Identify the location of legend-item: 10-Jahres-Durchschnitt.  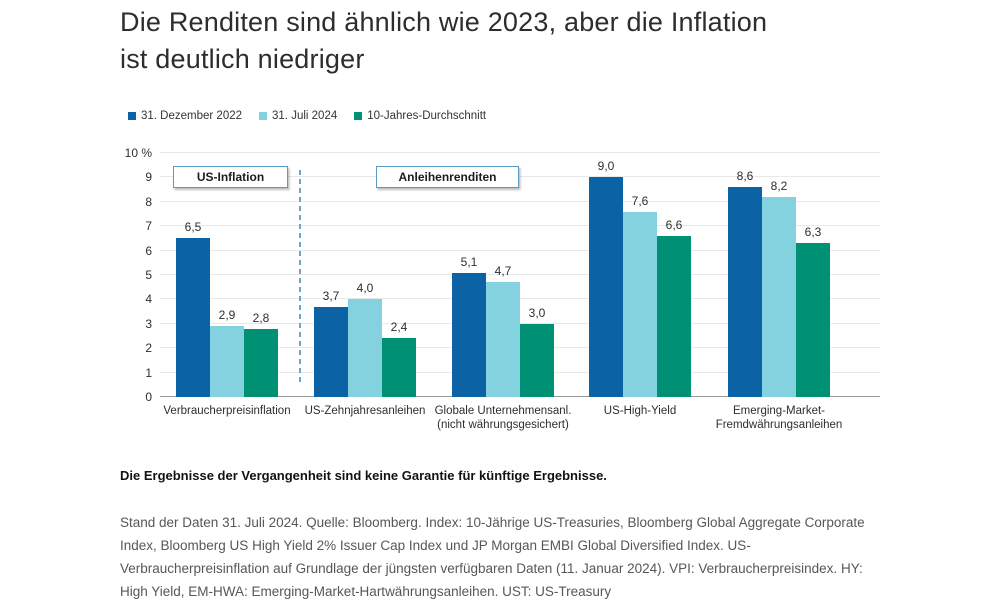
(420, 116).